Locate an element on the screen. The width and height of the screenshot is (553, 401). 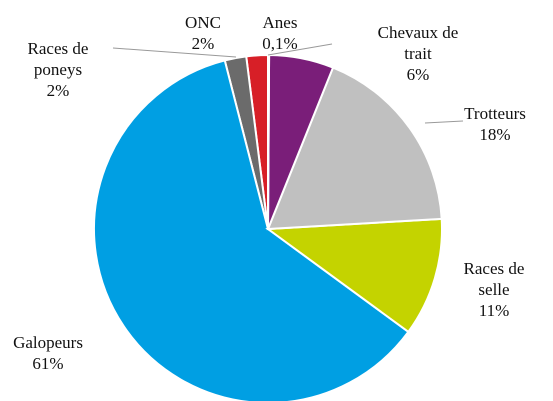
value-label: 6% is located at coordinates (418, 74).